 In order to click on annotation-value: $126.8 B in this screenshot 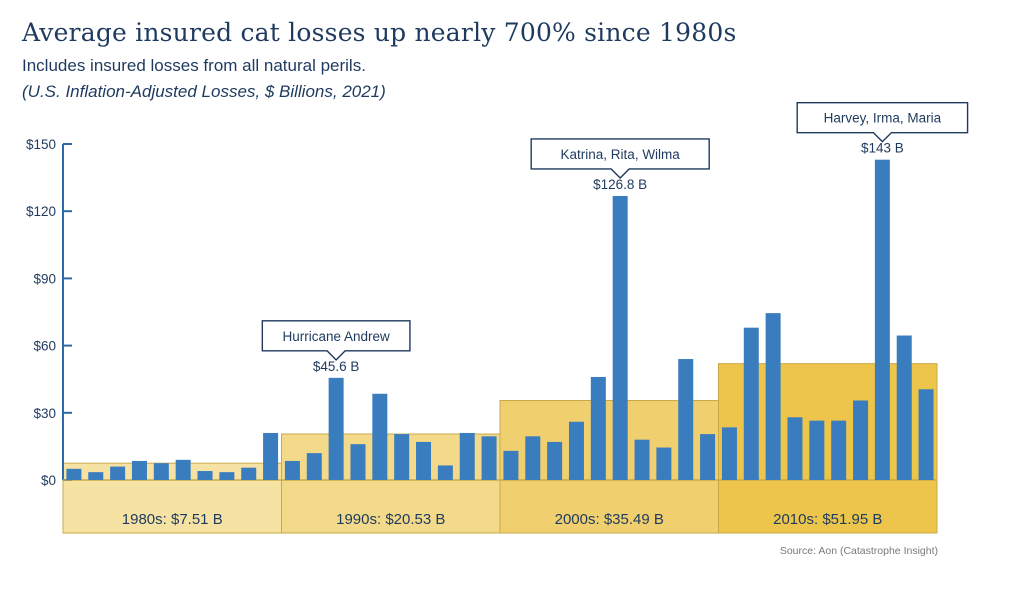, I will do `click(620, 184)`.